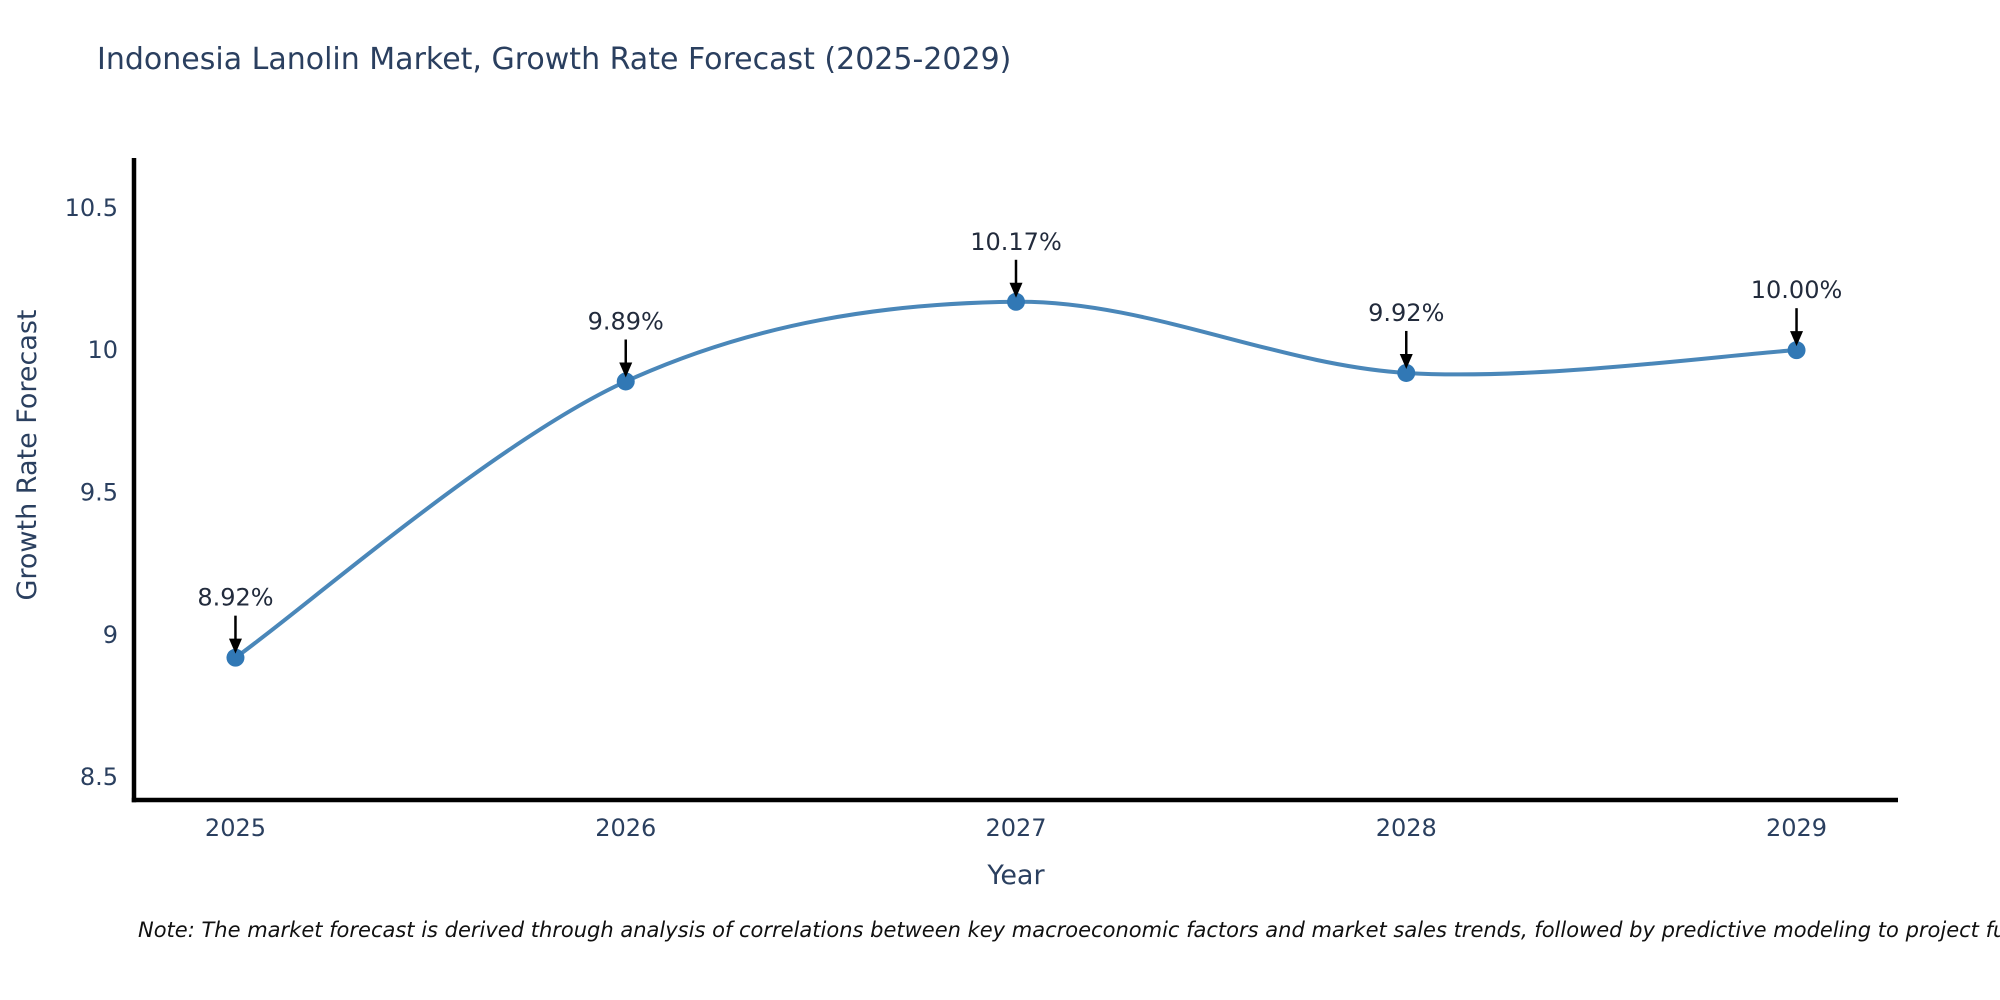  I want to click on point-annotation: 9.92%, so click(1406, 334).